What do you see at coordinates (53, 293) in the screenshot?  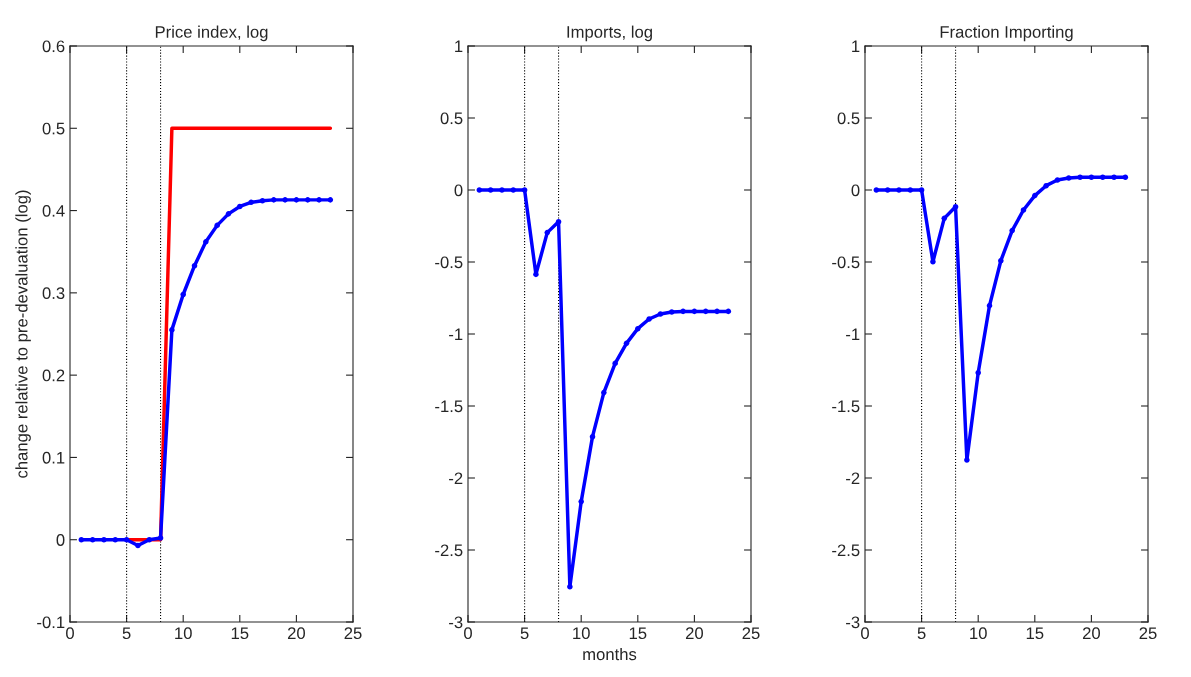 I see `y-tick-label: 0.3` at bounding box center [53, 293].